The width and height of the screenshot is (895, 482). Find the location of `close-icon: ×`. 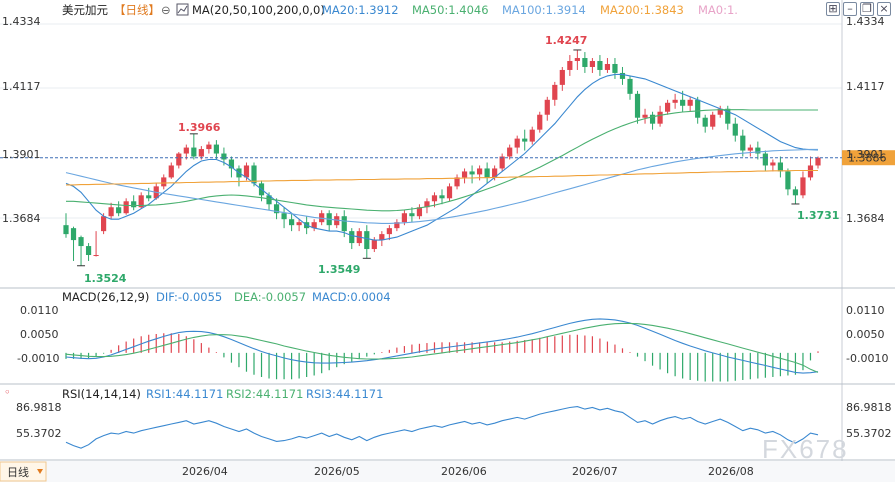

close-icon: × is located at coordinates (884, 9).